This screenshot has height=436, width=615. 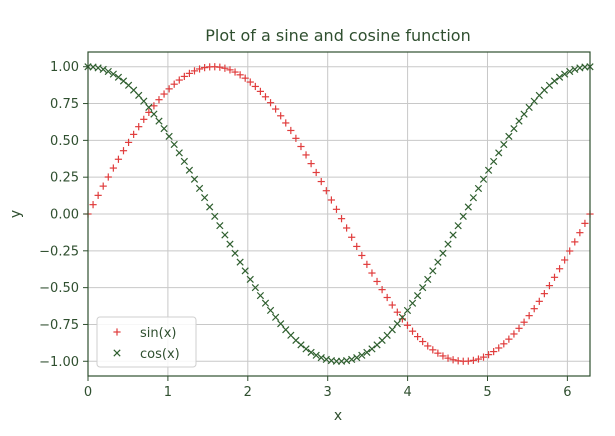 I want to click on y-tick-label: −0.75, so click(x=59, y=325).